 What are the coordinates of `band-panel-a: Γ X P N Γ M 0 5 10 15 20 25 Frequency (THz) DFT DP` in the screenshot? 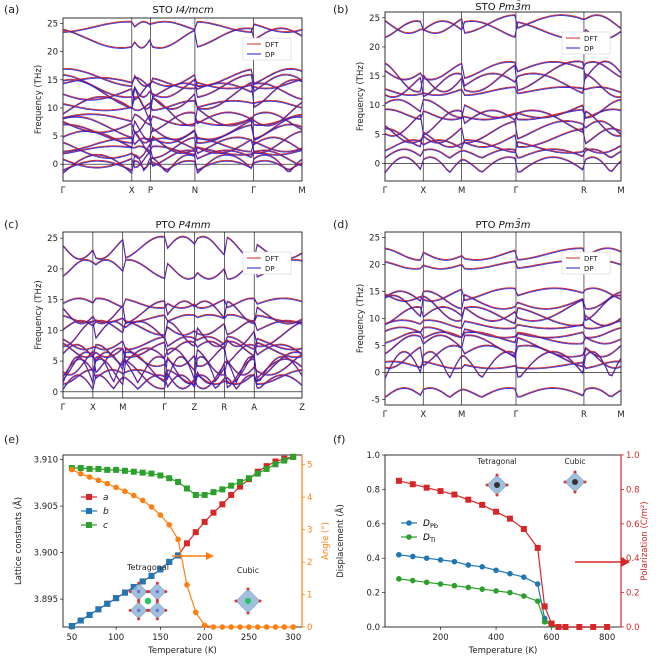 It's located at (170, 106).